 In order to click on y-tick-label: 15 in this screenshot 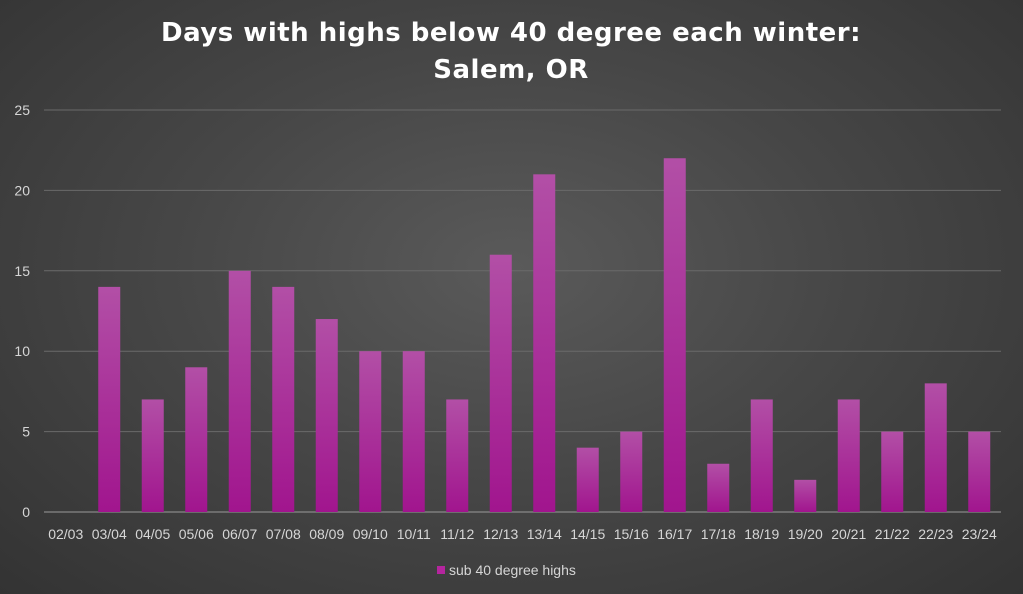, I will do `click(22, 271)`.